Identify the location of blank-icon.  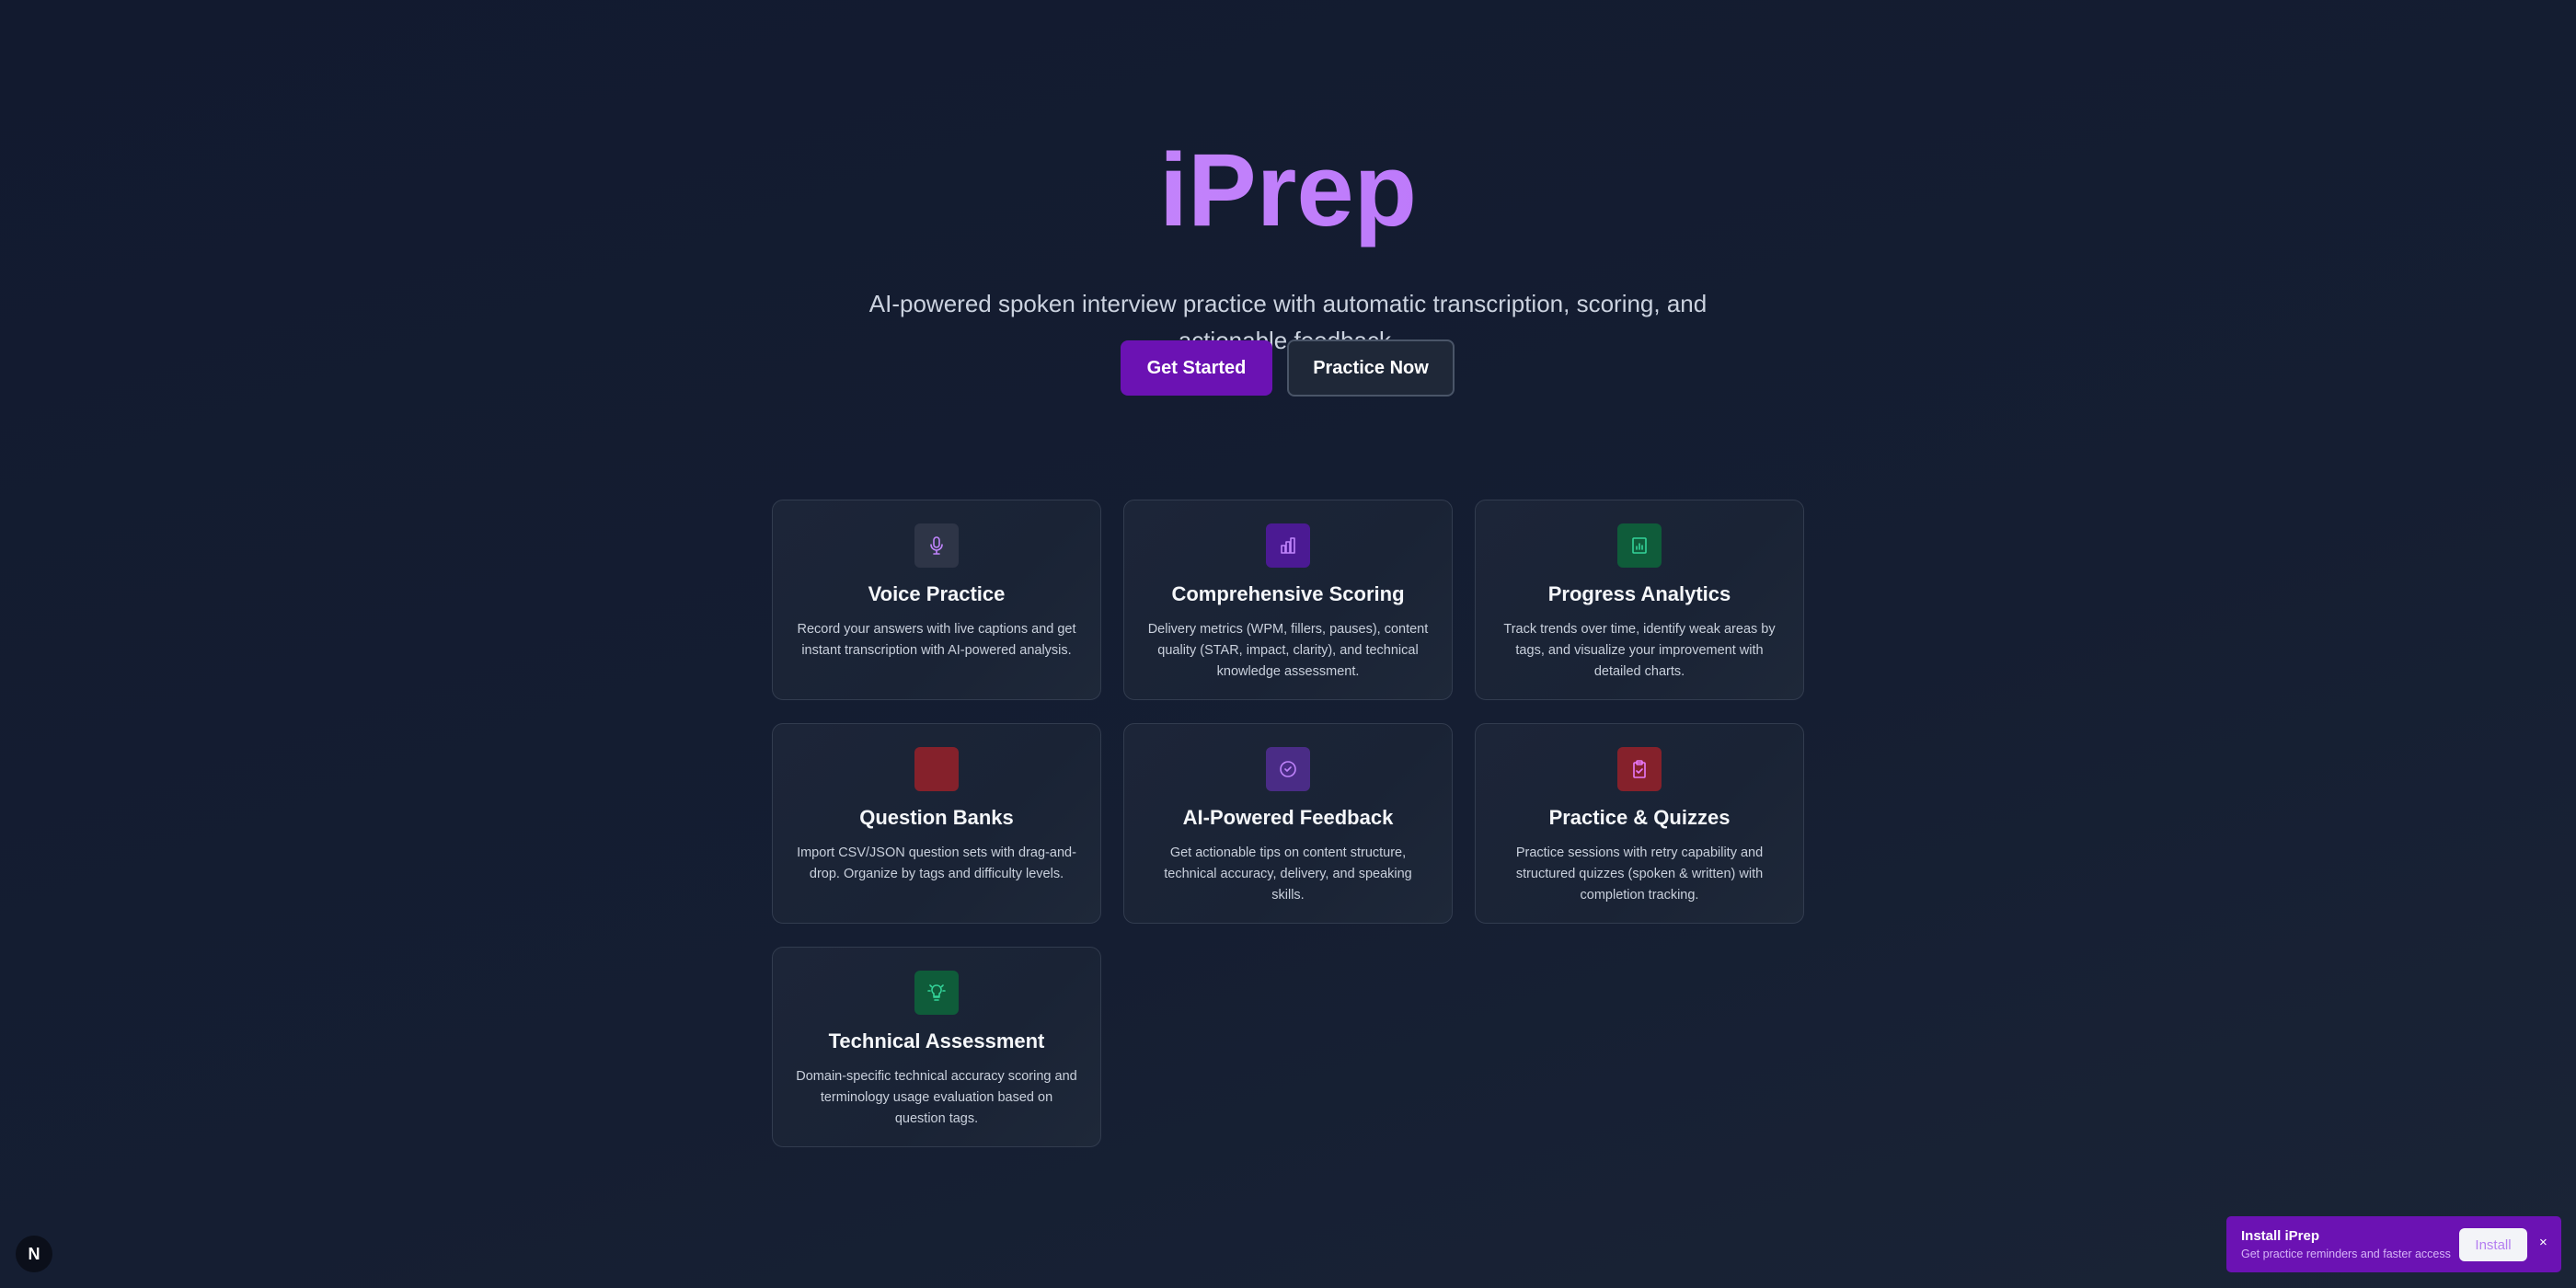
(936, 769).